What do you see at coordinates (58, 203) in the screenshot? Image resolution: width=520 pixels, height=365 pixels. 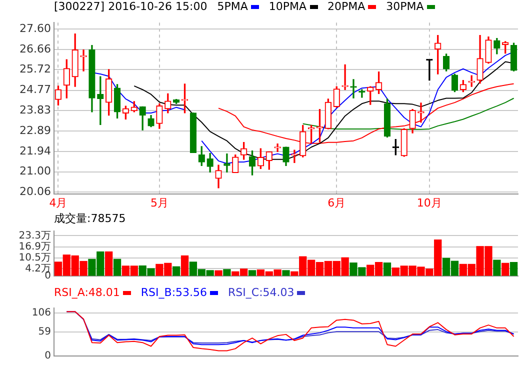 I see `x-tick-label: 4月` at bounding box center [58, 203].